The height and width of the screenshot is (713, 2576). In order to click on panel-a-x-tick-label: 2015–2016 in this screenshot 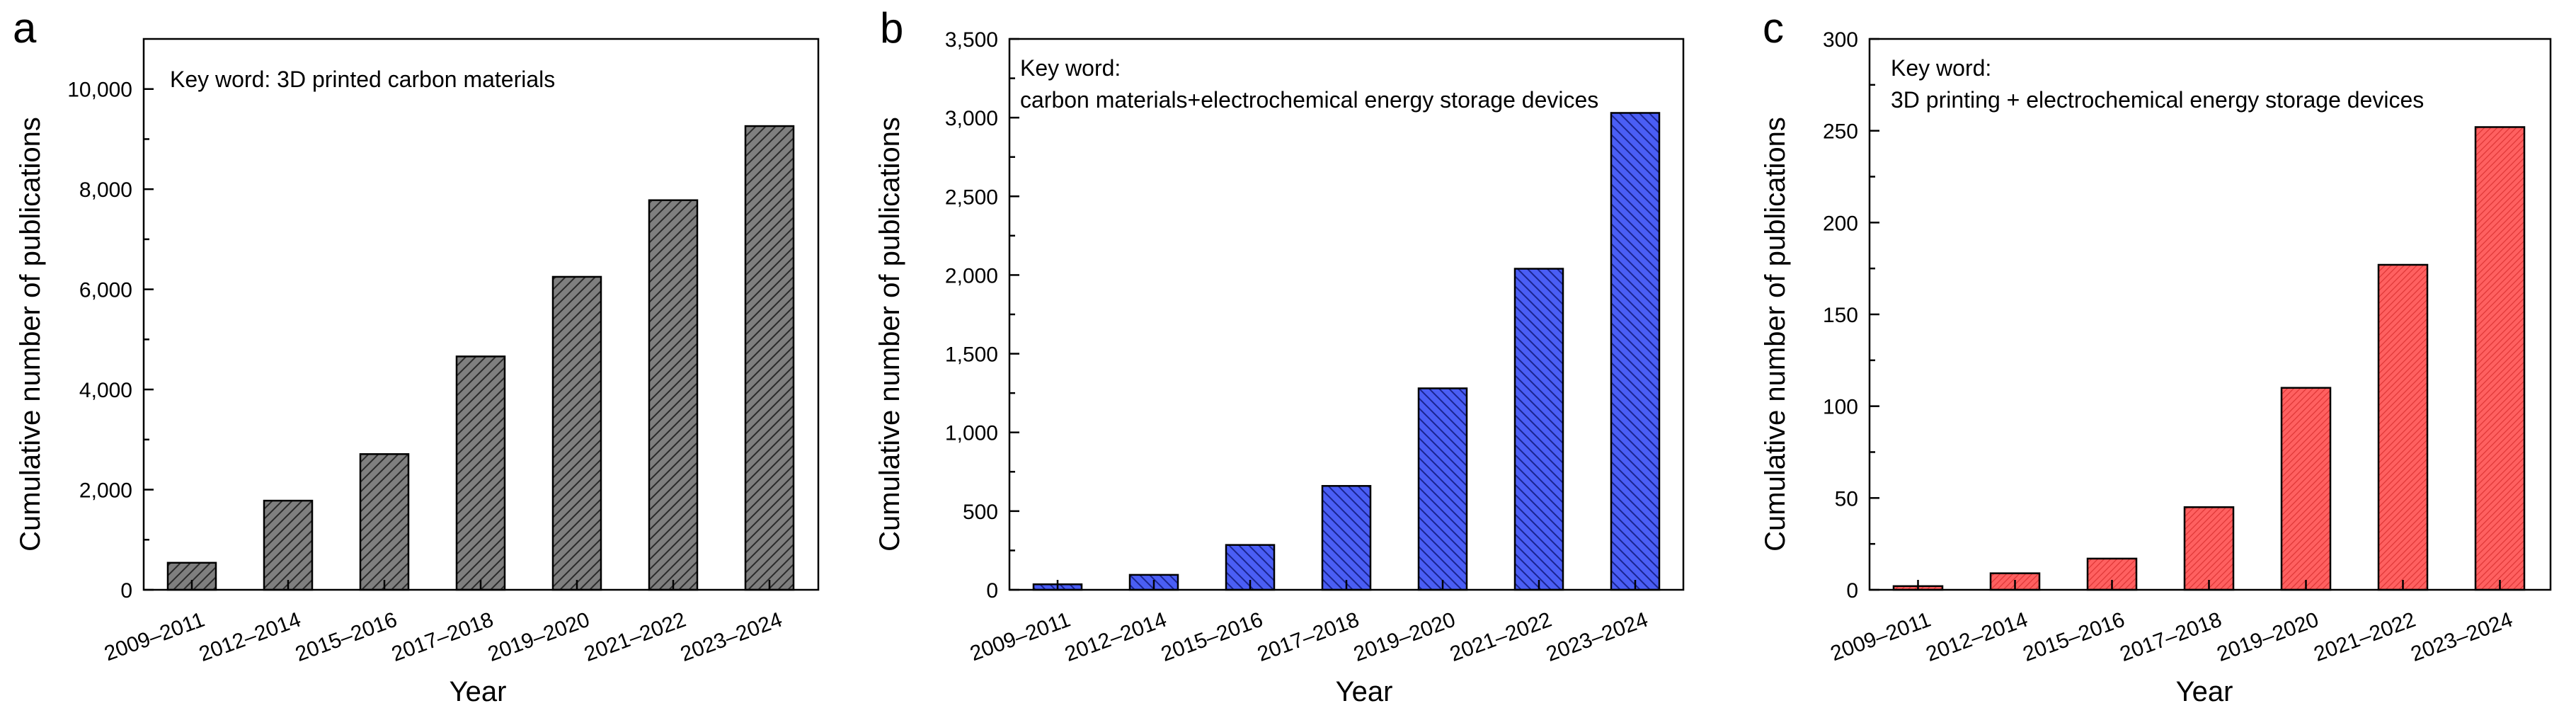, I will do `click(346, 637)`.